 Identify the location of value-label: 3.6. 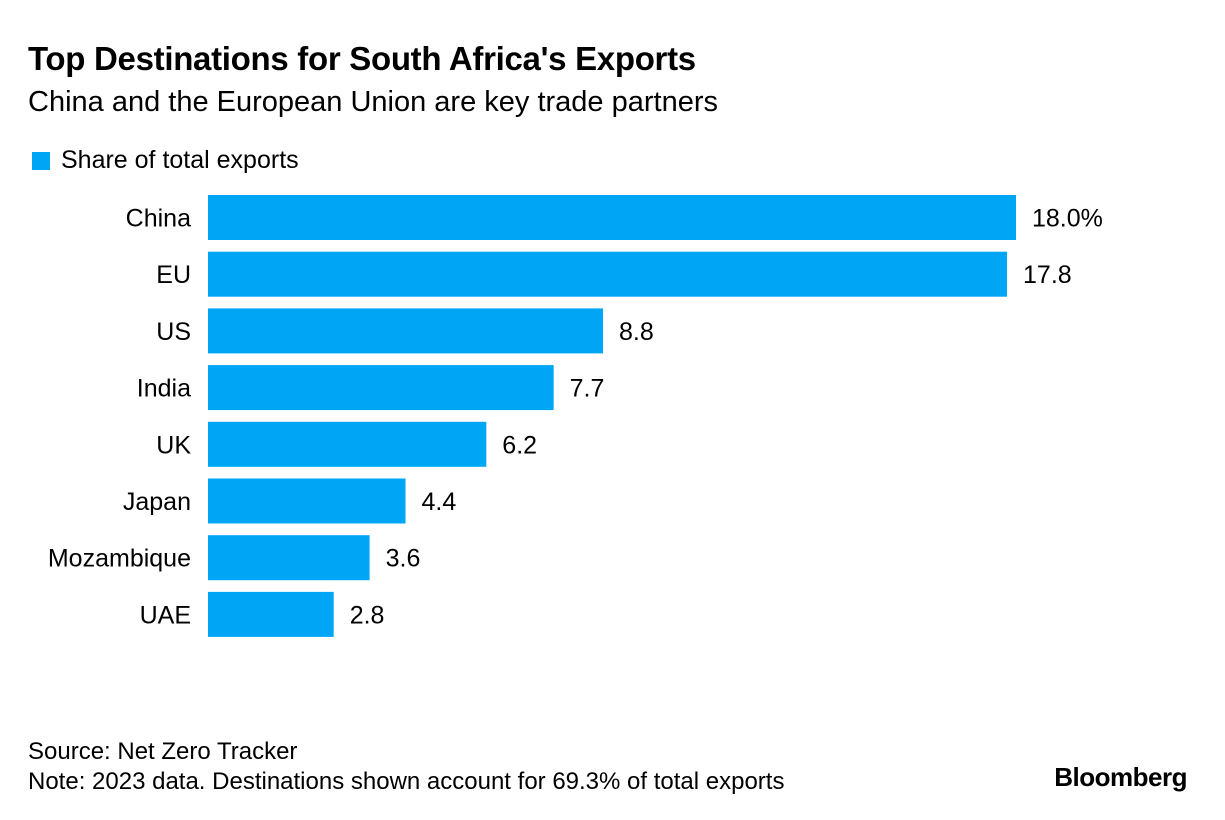
(403, 559).